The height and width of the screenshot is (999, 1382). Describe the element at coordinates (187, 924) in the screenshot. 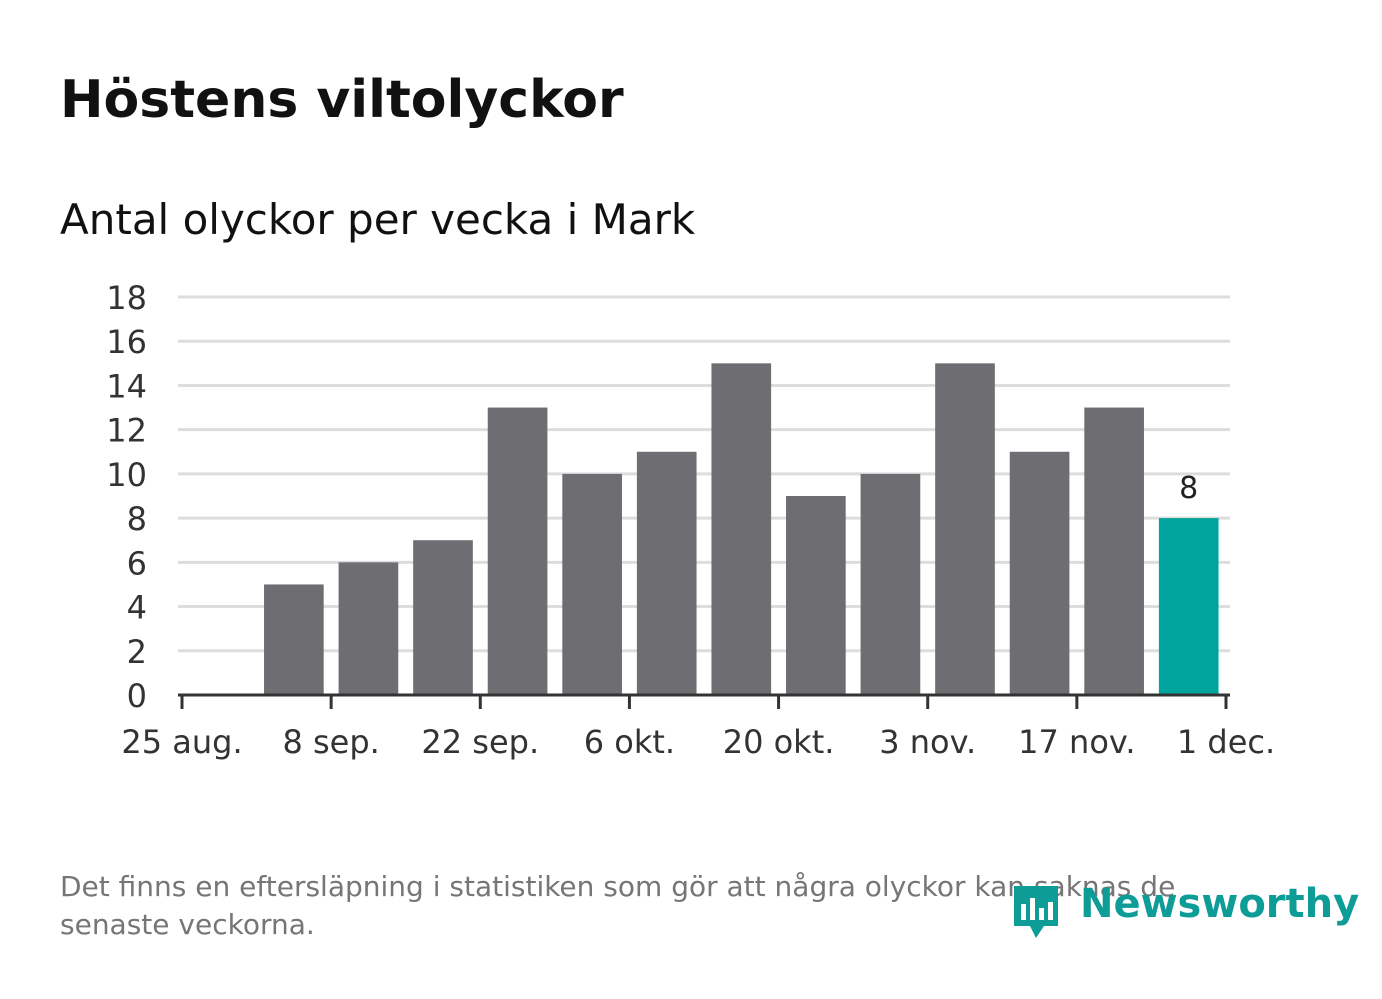

I see `footnote-line-2: senaste veckorna.` at that location.